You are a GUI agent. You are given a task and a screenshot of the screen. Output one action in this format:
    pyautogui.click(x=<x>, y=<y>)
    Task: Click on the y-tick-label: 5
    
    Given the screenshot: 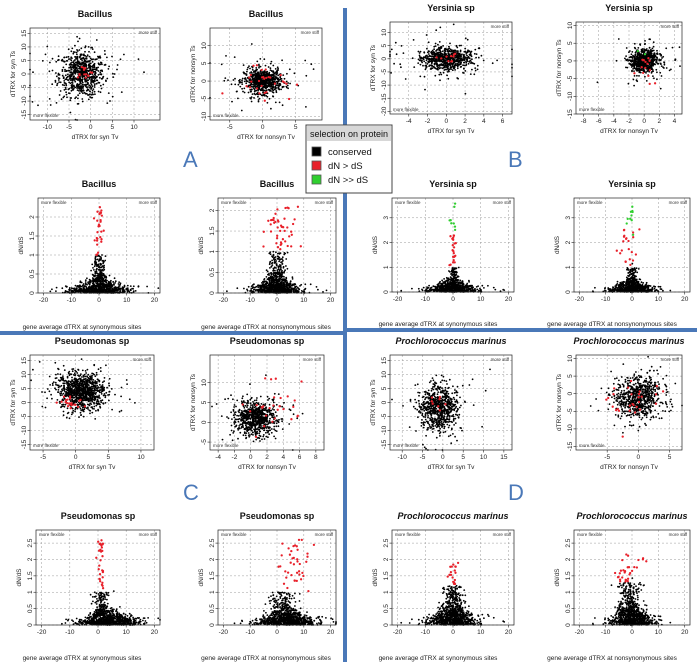 What is the action you would take?
    pyautogui.click(x=24, y=60)
    